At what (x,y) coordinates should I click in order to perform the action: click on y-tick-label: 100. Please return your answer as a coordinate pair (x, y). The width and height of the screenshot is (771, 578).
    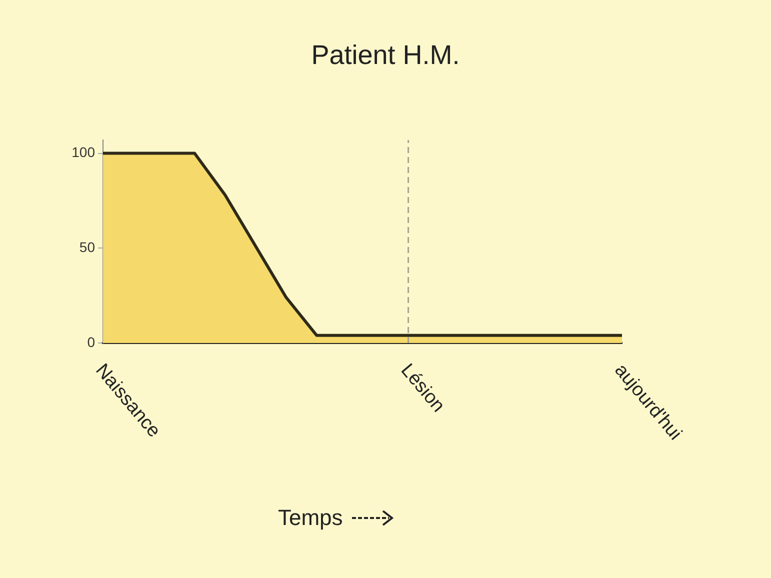
    Looking at the image, I should click on (84, 152).